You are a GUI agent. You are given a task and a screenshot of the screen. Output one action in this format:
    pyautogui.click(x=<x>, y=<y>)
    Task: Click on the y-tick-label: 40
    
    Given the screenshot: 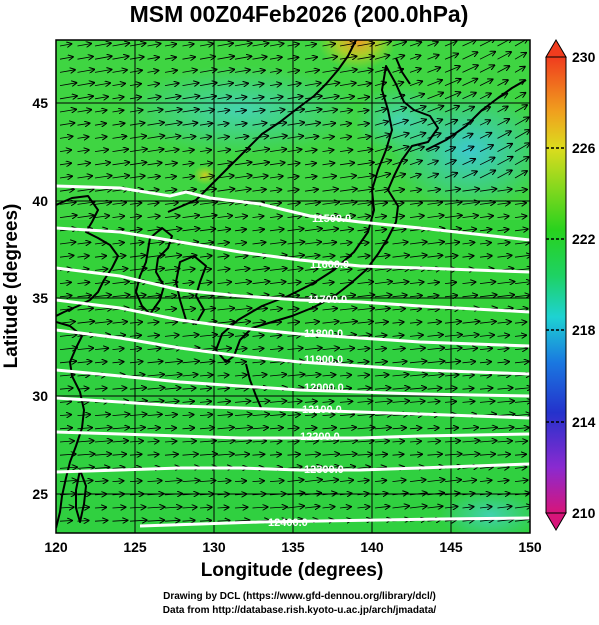 What is the action you would take?
    pyautogui.click(x=40, y=201)
    